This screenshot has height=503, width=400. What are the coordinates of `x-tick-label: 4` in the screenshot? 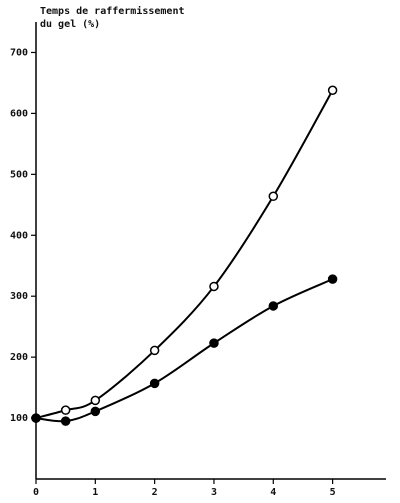 It's located at (273, 492).